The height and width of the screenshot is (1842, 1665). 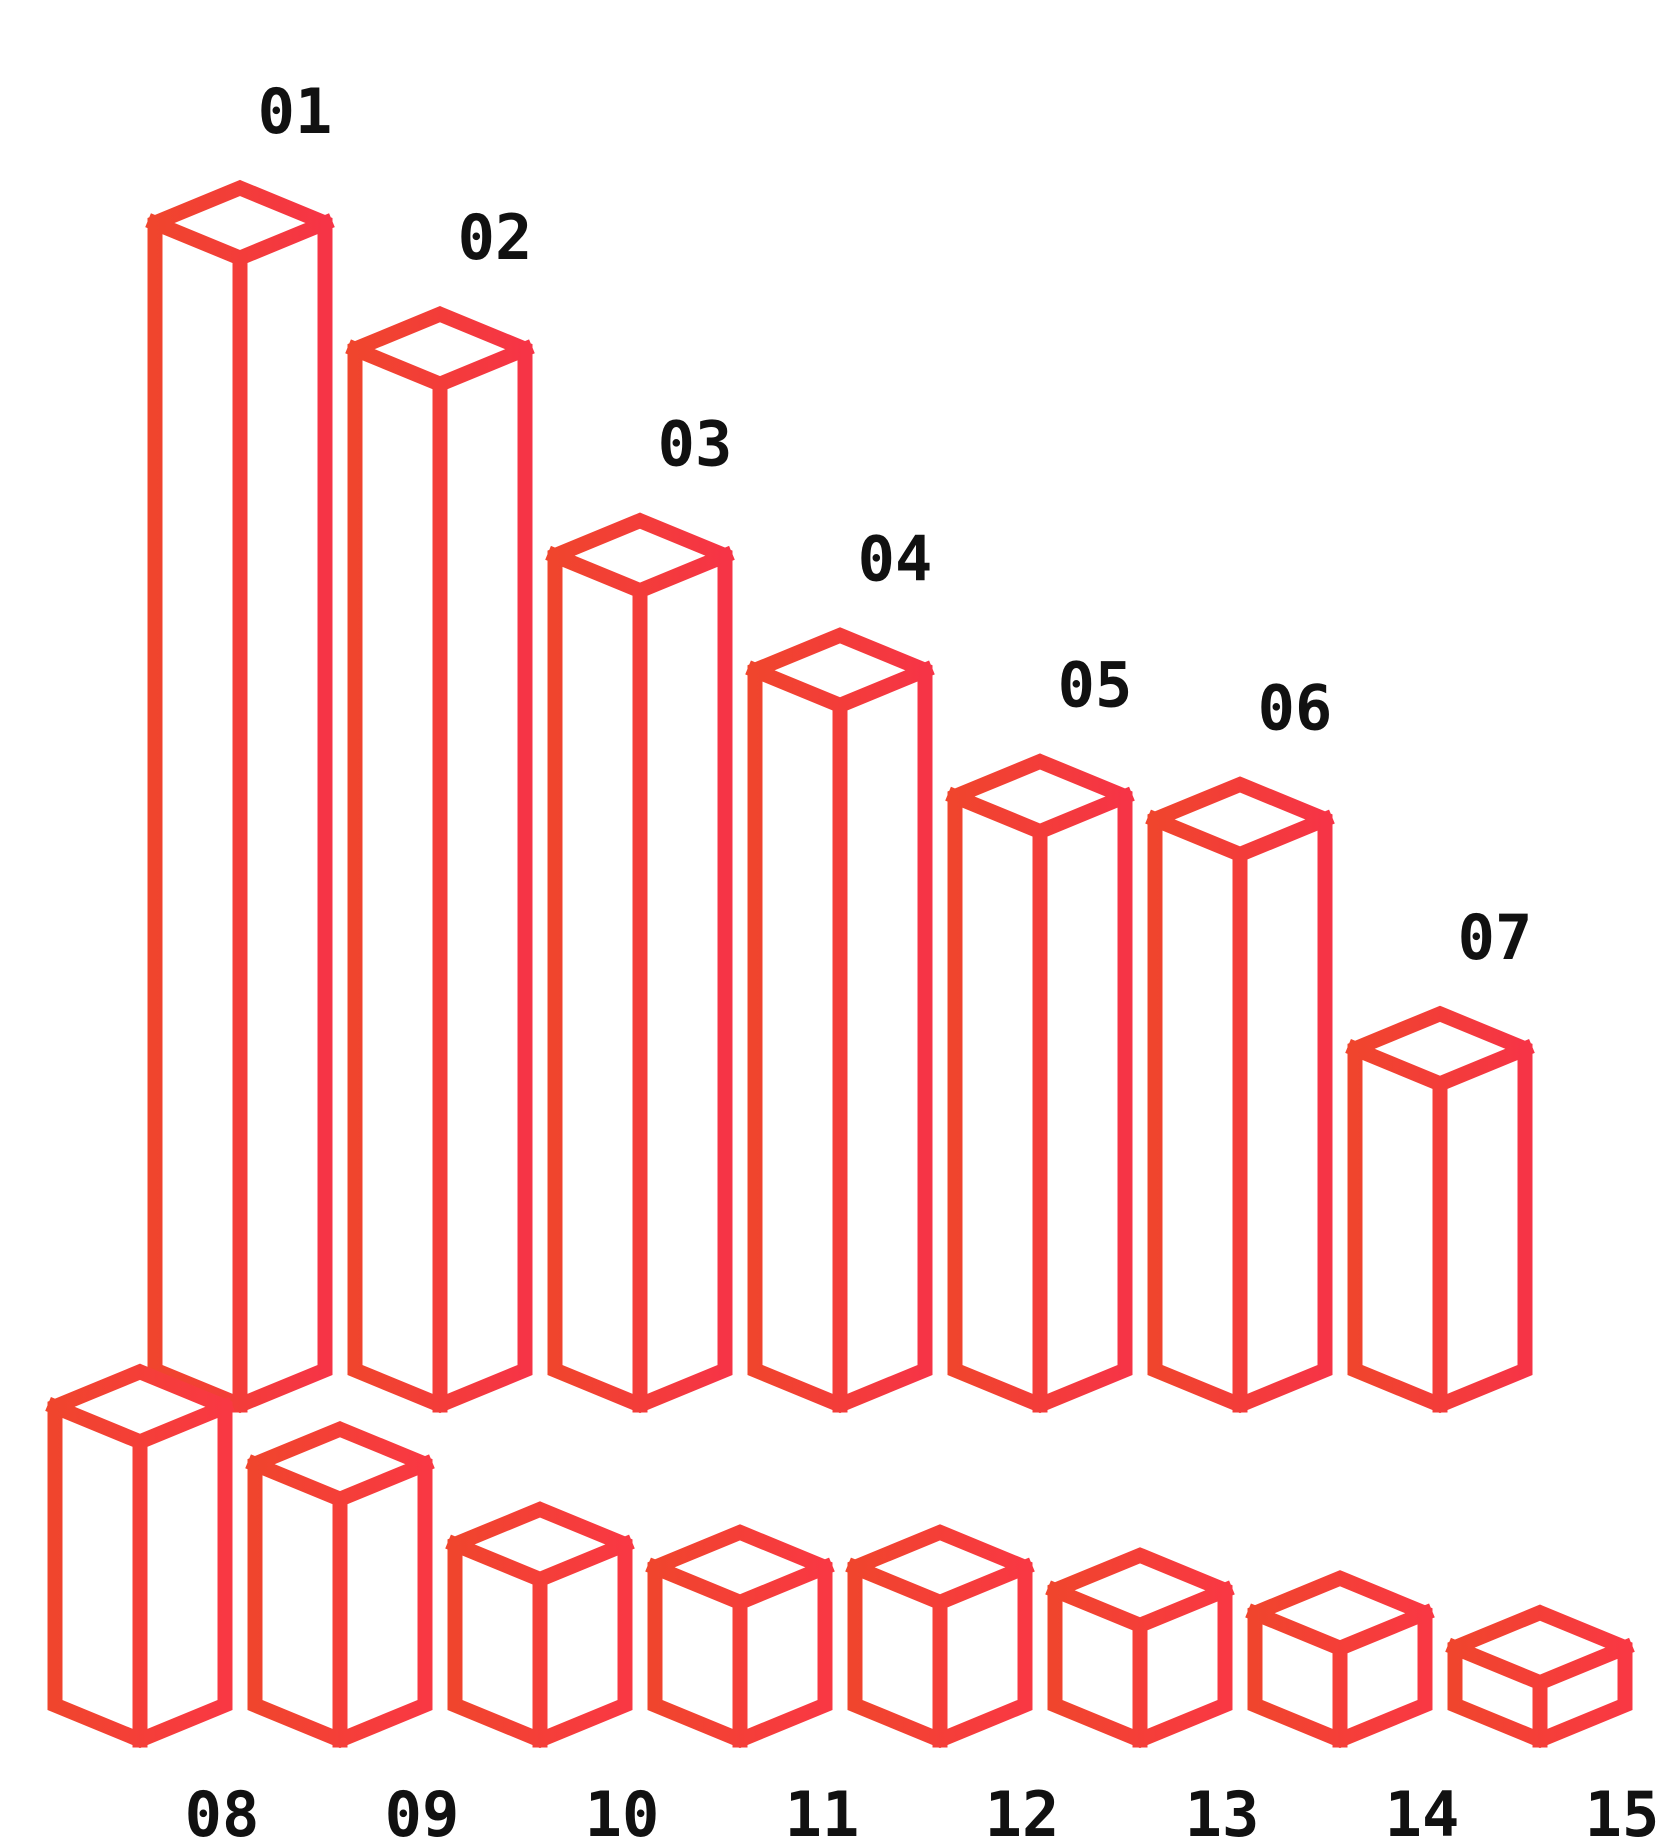 I want to click on bar-label-05: 05, so click(x=1095, y=685).